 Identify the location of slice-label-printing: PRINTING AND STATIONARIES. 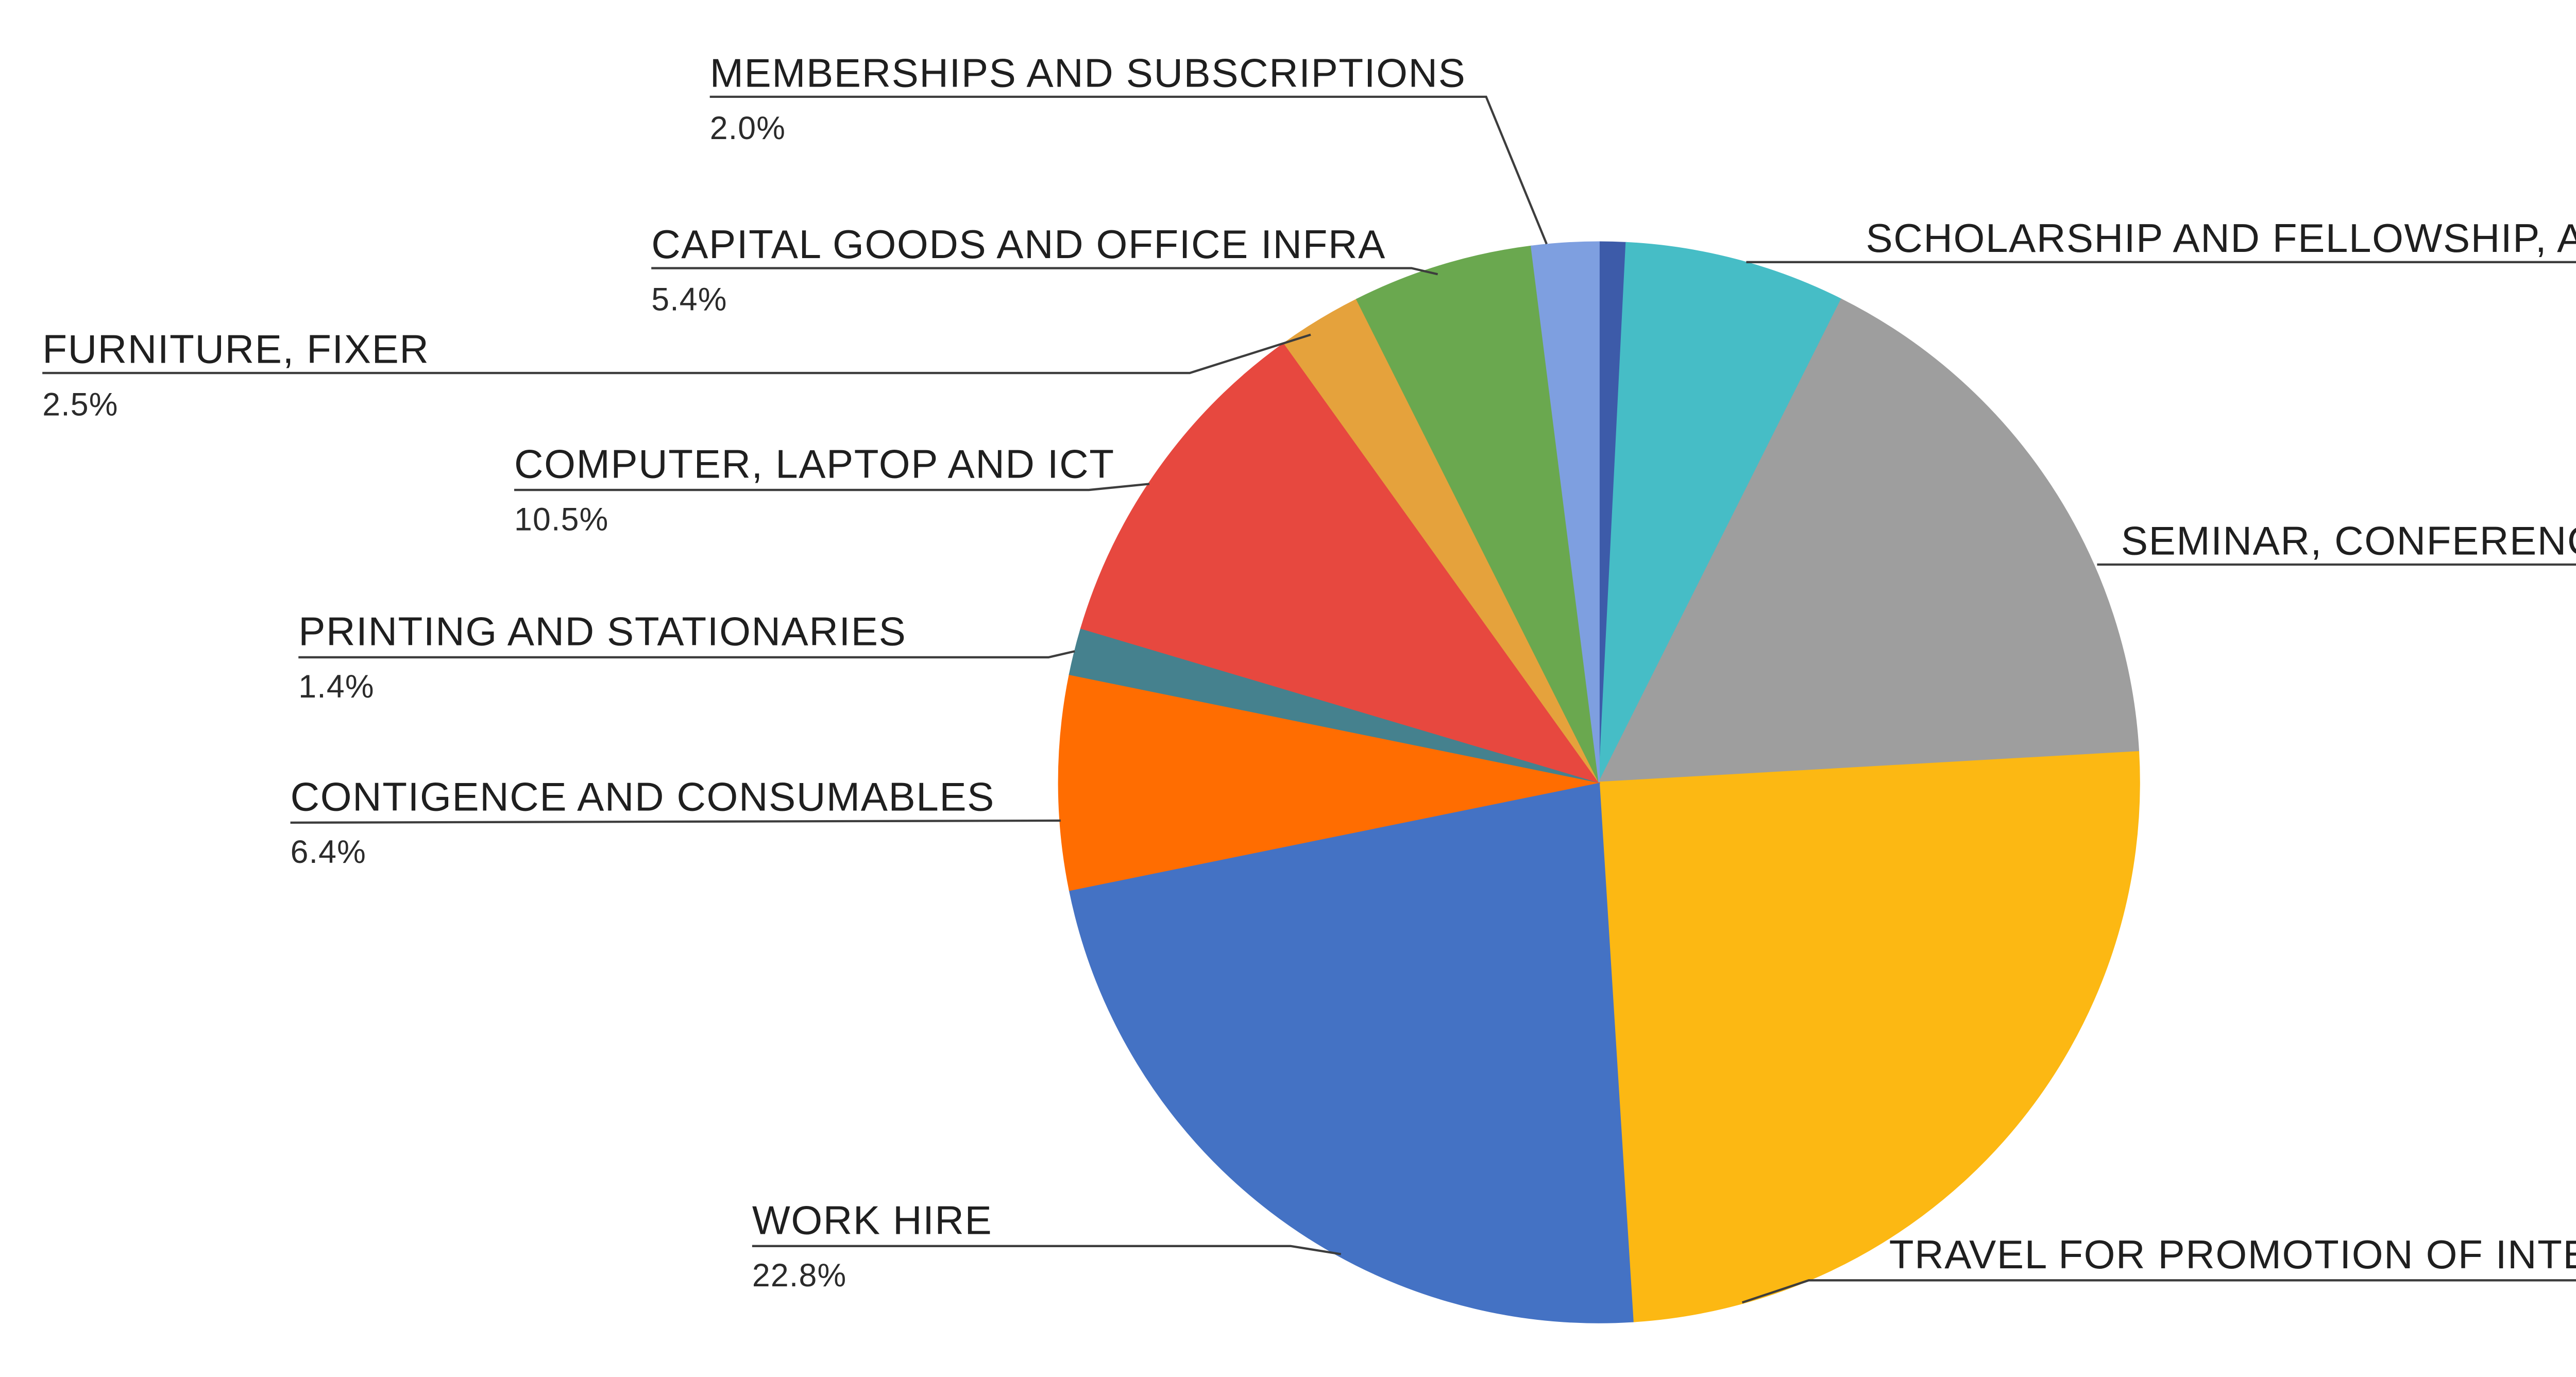
(602, 633).